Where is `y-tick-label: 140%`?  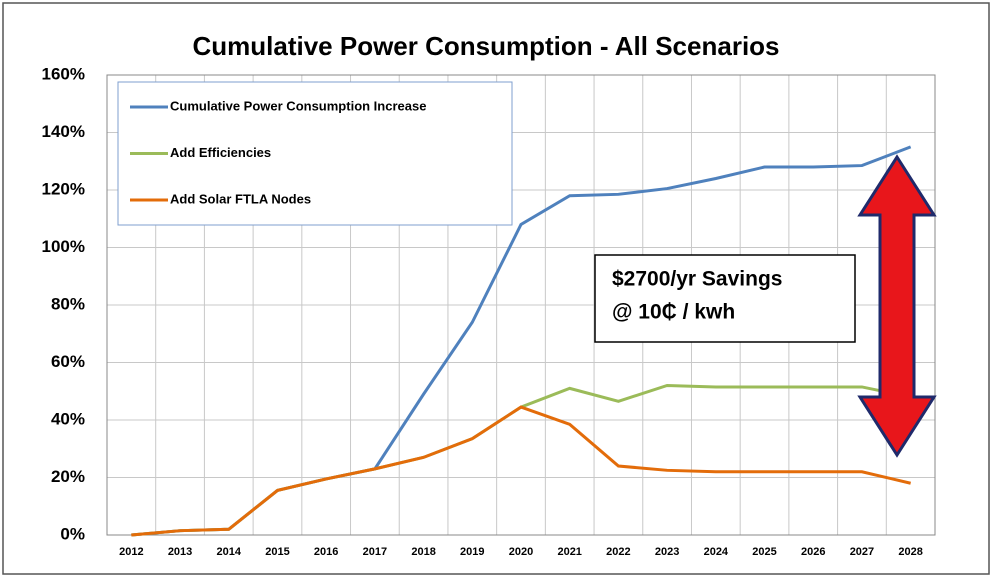
y-tick-label: 140% is located at coordinates (63, 131).